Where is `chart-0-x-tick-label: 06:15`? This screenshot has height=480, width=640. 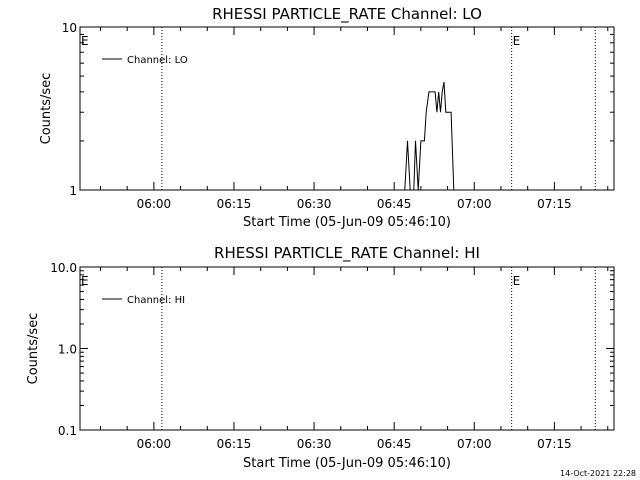
chart-0-x-tick-label: 06:15 is located at coordinates (234, 204).